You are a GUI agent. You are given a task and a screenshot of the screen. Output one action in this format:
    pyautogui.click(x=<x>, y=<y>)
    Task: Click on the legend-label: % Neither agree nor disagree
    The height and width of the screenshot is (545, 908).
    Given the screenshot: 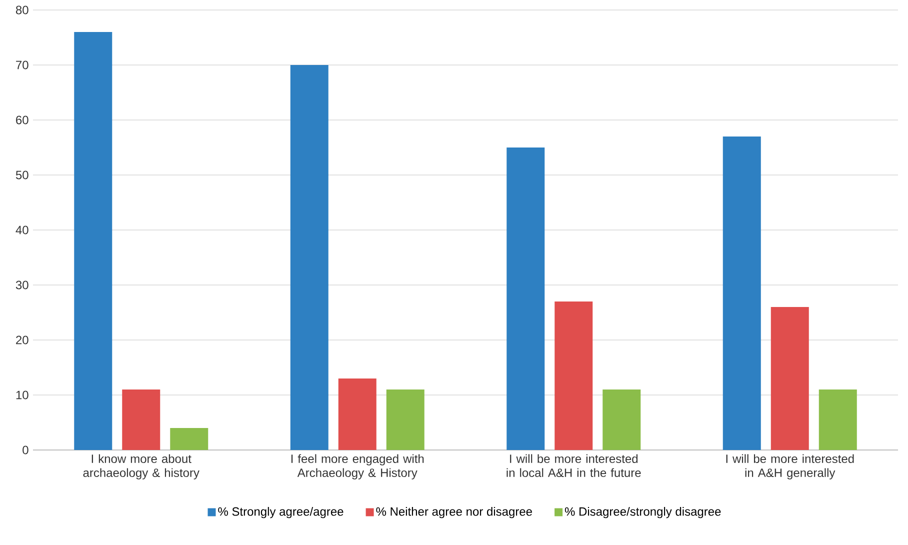 What is the action you would take?
    pyautogui.click(x=454, y=512)
    